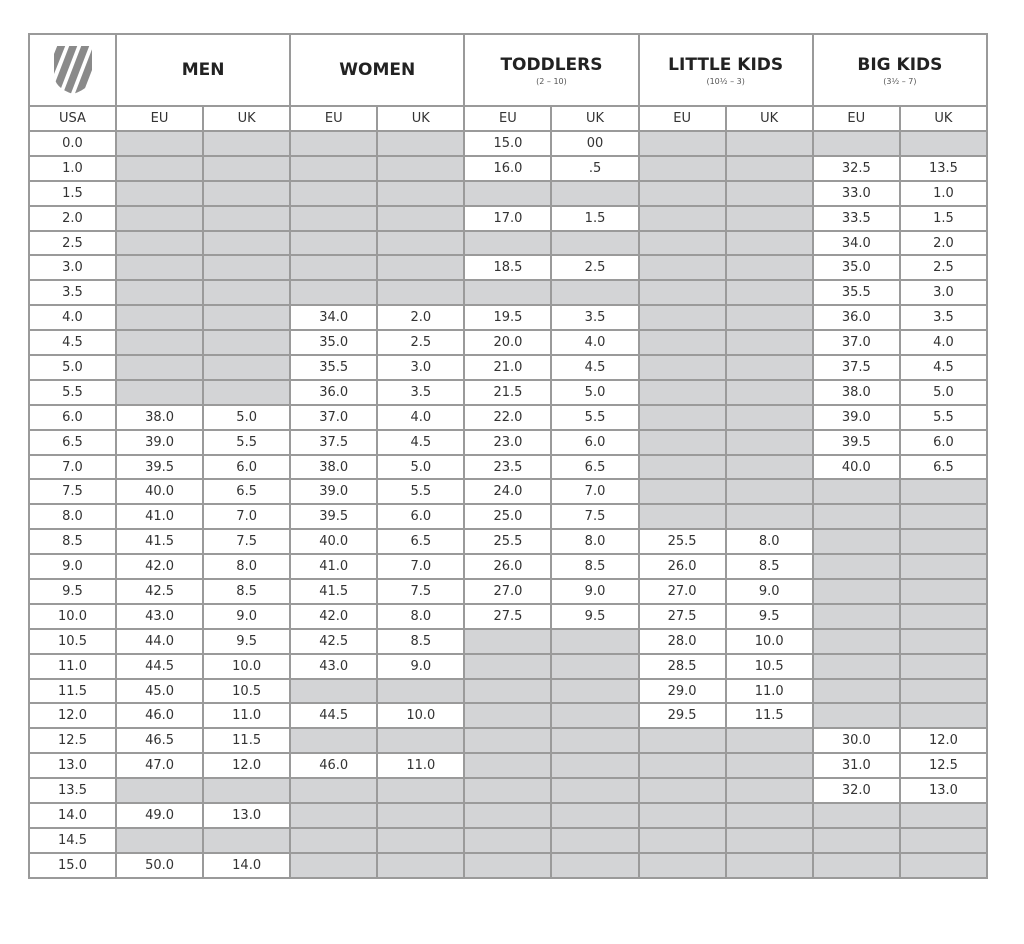  Describe the element at coordinates (334, 766) in the screenshot. I see `size-cell: 46.0` at that location.